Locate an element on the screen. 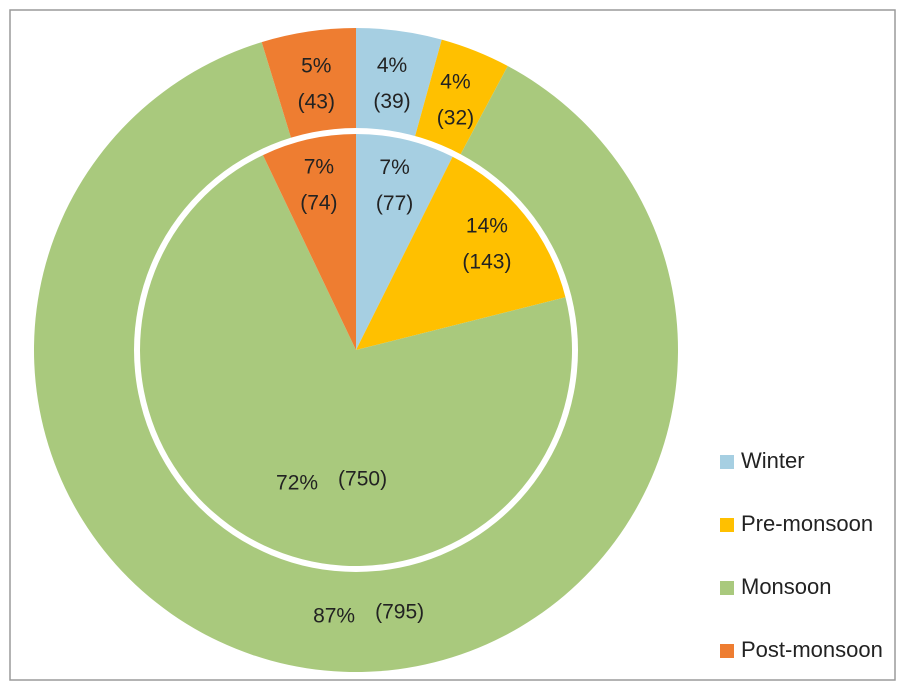 The height and width of the screenshot is (691, 906). percent-label: 14% is located at coordinates (487, 225).